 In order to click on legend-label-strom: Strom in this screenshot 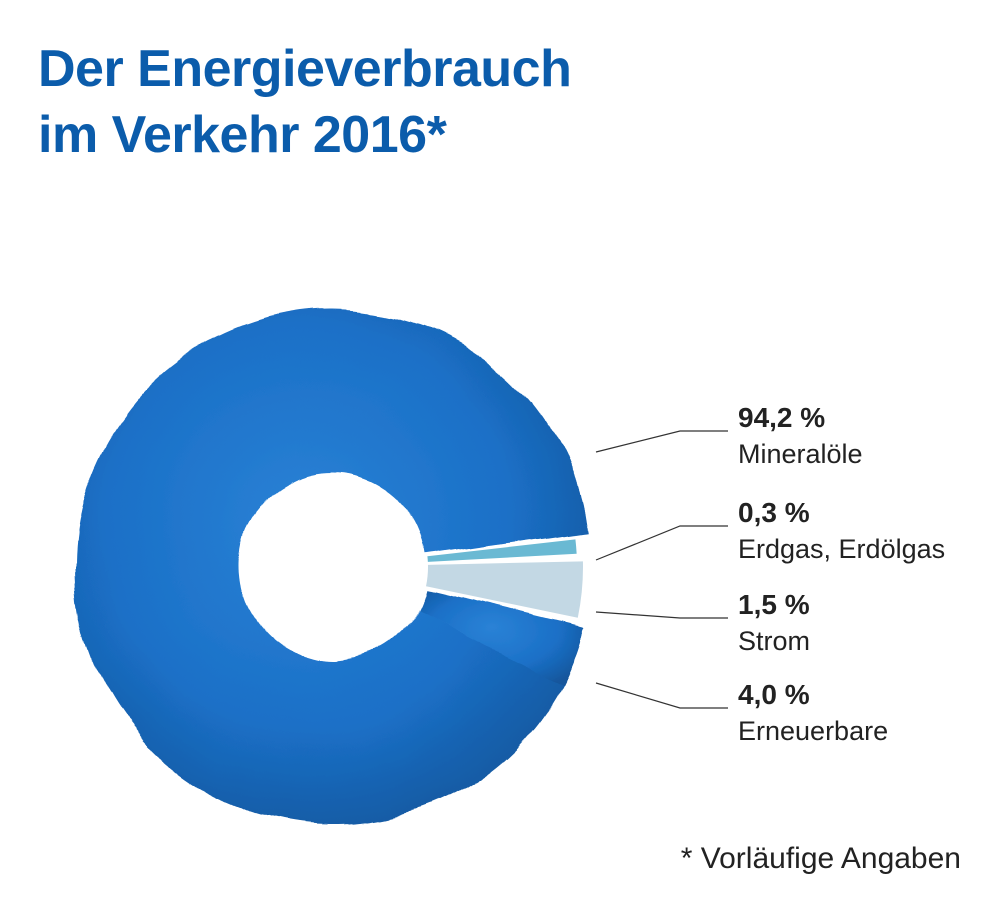, I will do `click(774, 641)`.